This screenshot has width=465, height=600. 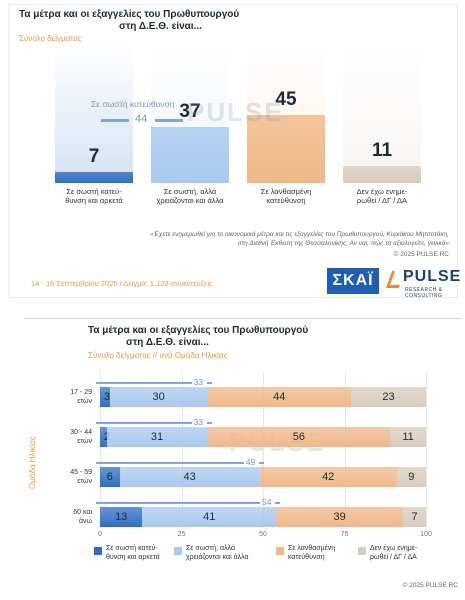 I want to click on x-tick-label: 75, so click(x=344, y=534).